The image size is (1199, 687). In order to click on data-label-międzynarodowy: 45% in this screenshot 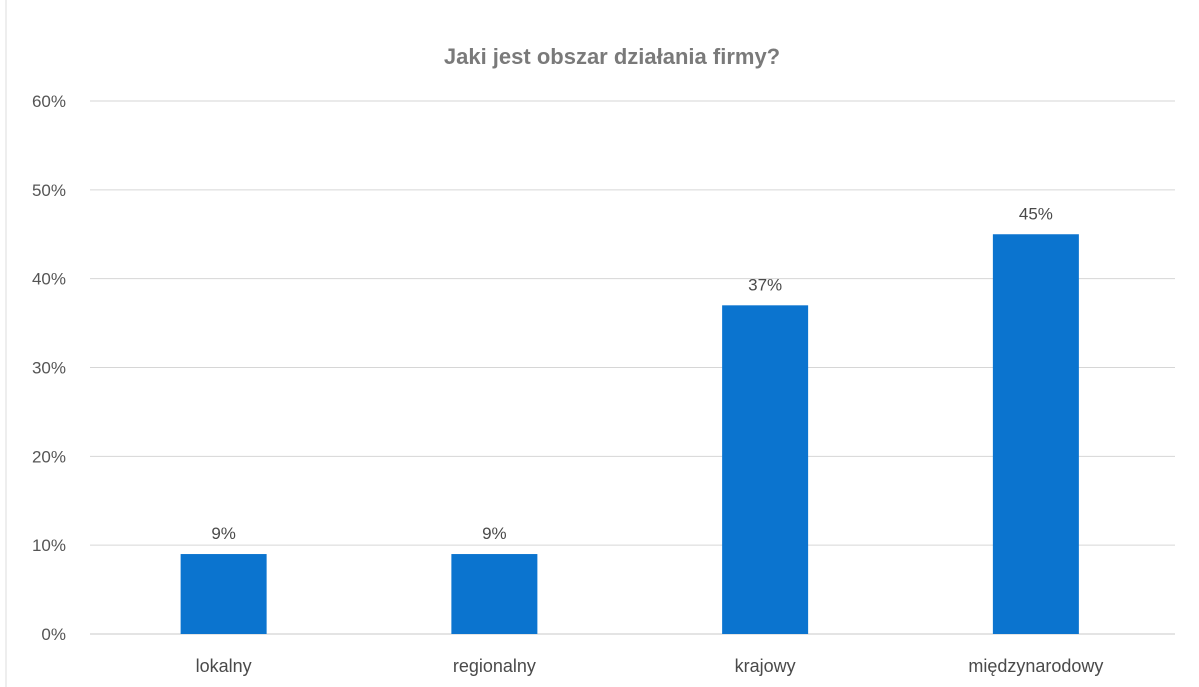, I will do `click(1036, 213)`.